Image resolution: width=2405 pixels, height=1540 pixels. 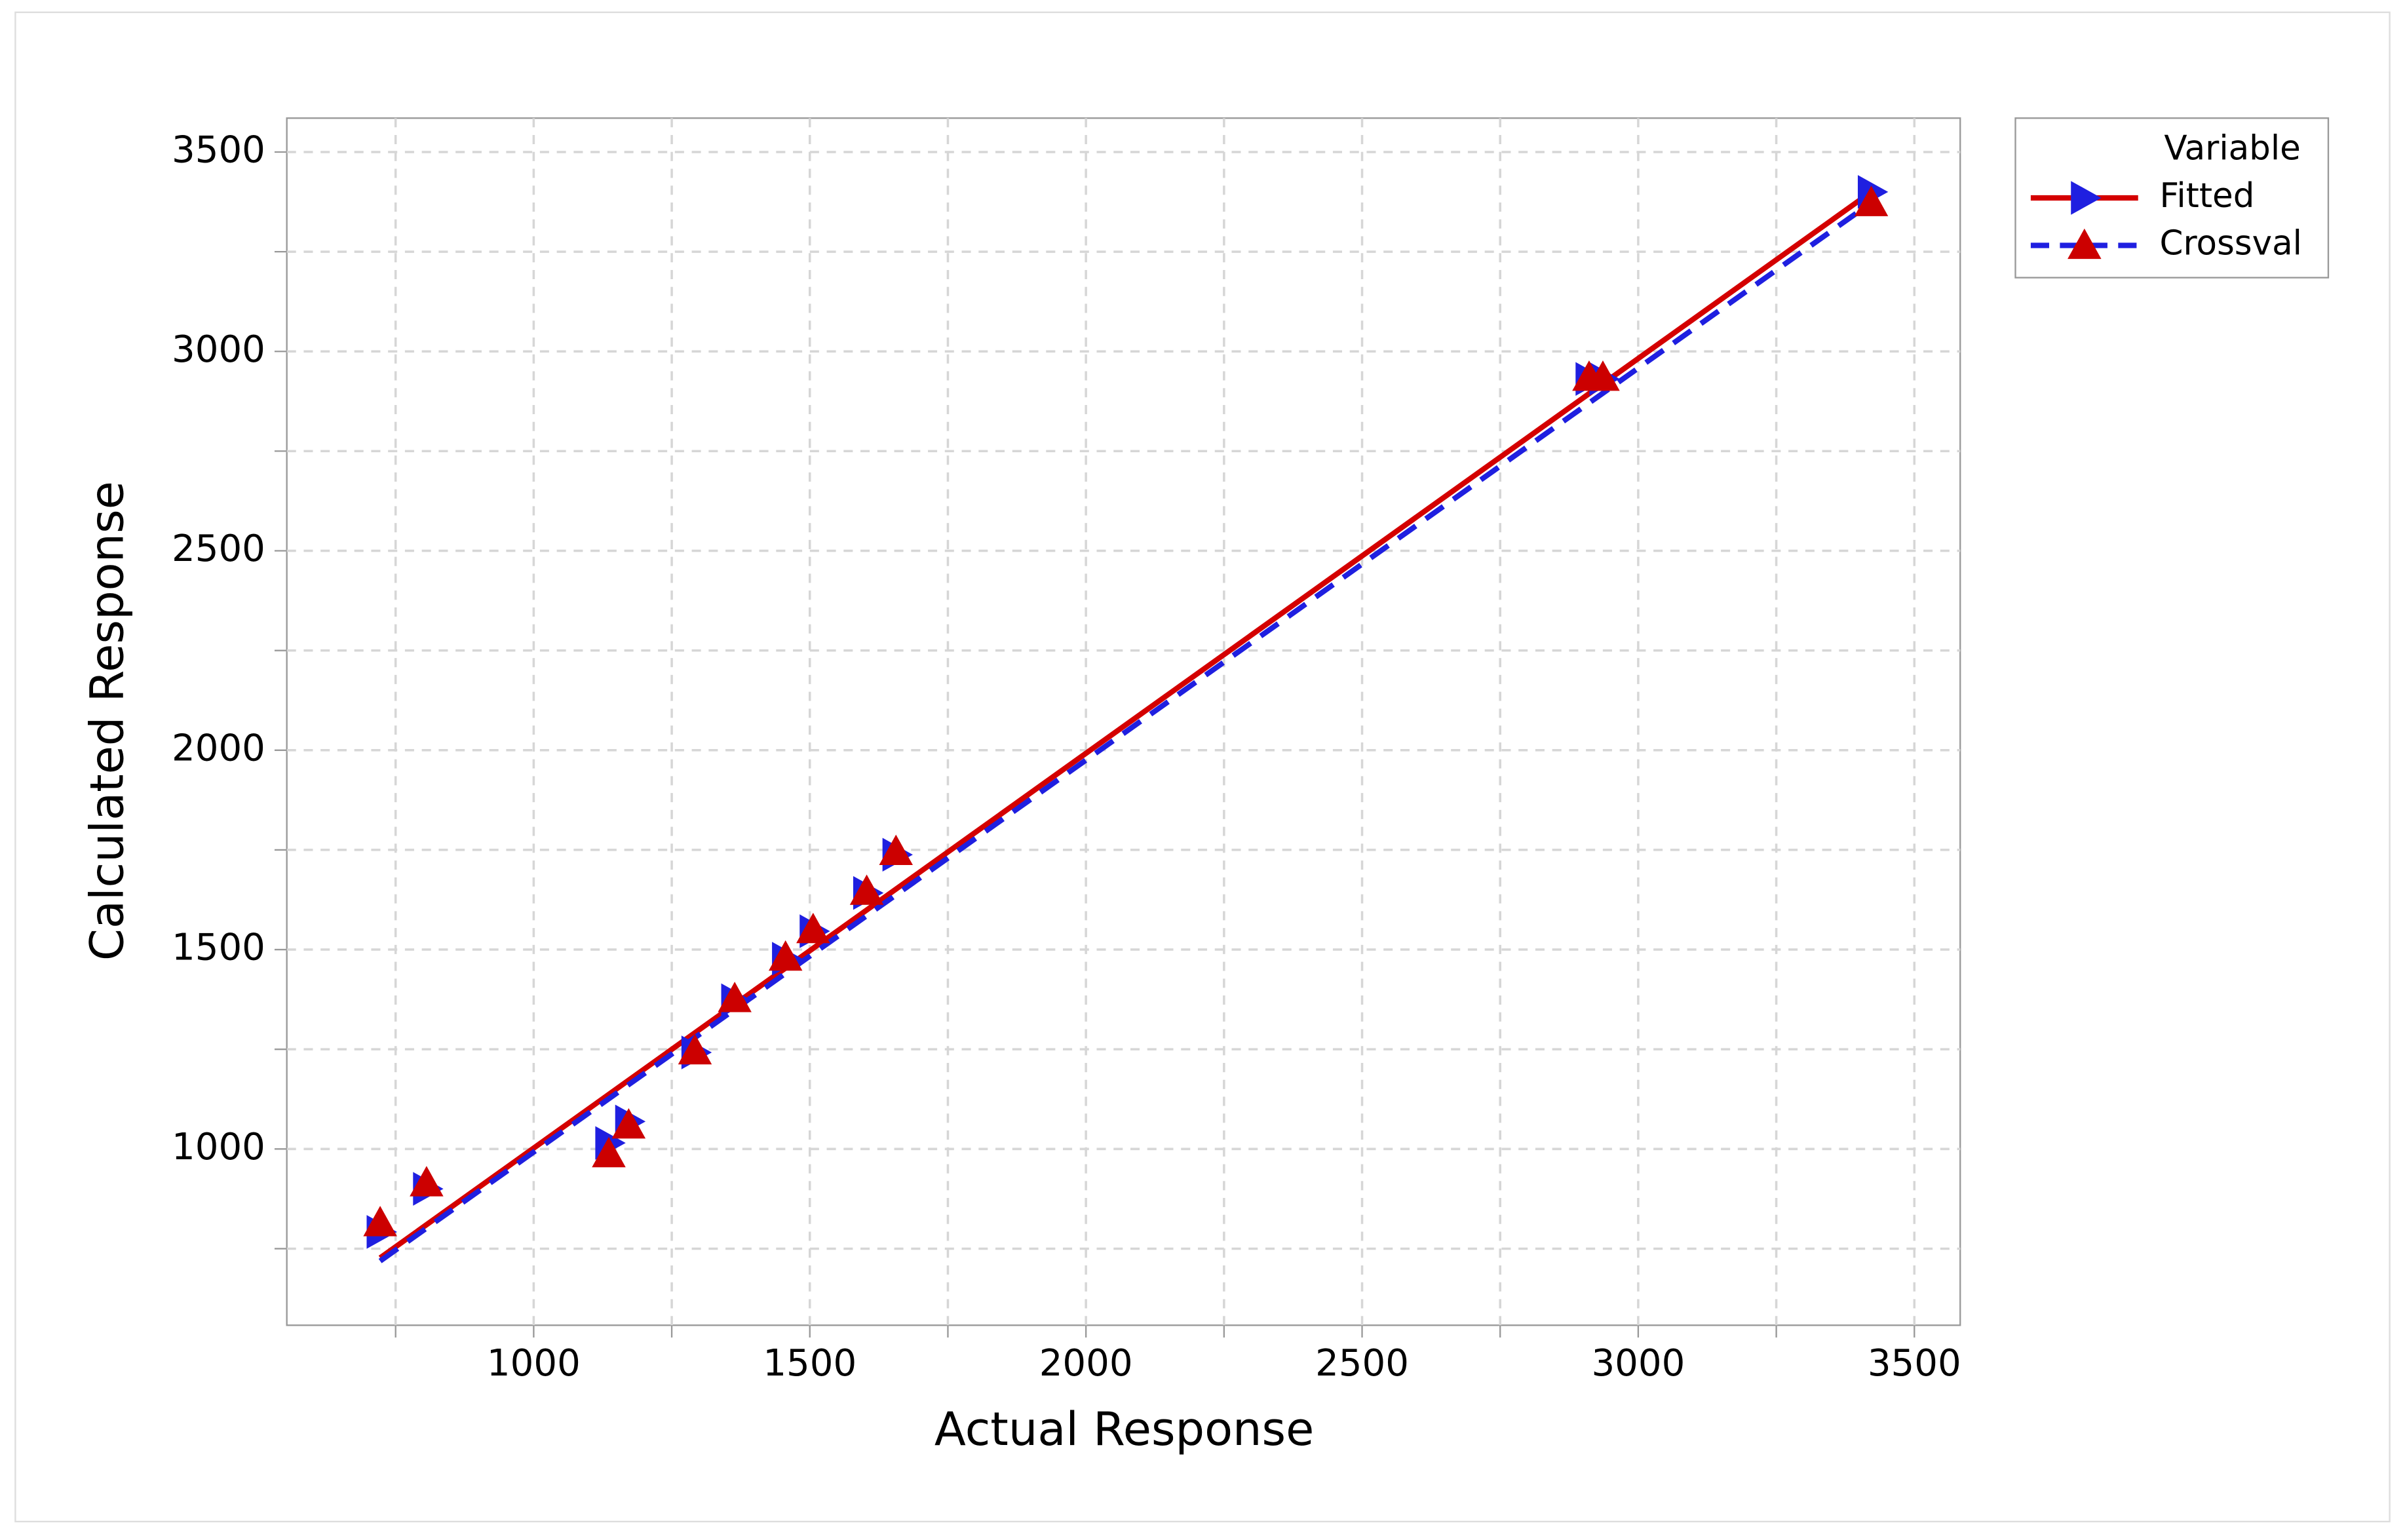 I want to click on y-tick-label: 2500, so click(x=218, y=549).